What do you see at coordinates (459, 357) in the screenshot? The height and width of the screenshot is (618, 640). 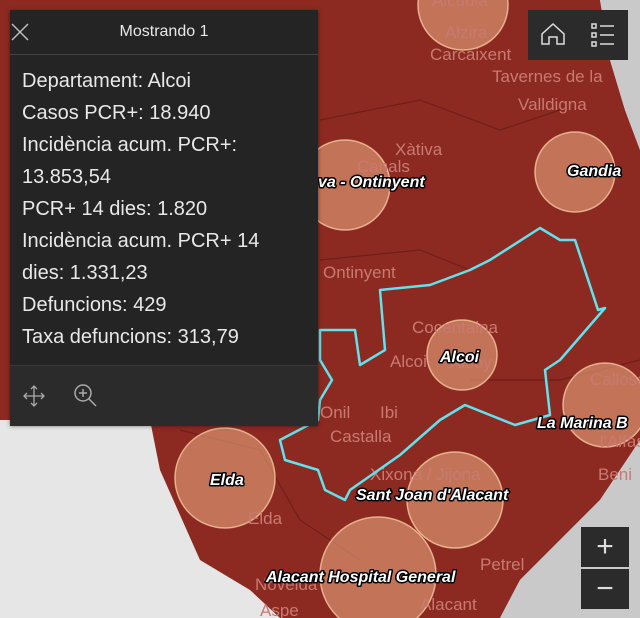 I see `region-label: Alcoi` at bounding box center [459, 357].